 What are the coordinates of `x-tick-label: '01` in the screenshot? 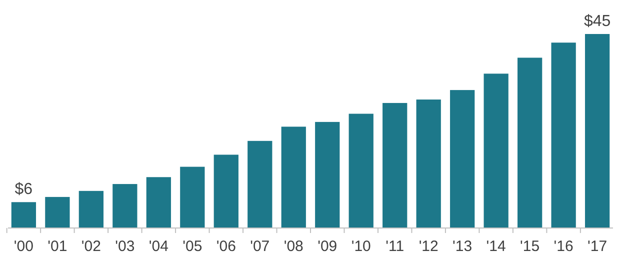 It's located at (58, 246).